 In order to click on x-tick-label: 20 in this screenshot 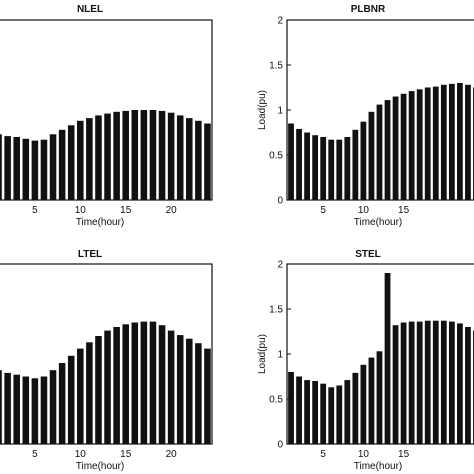, I will do `click(172, 454)`.